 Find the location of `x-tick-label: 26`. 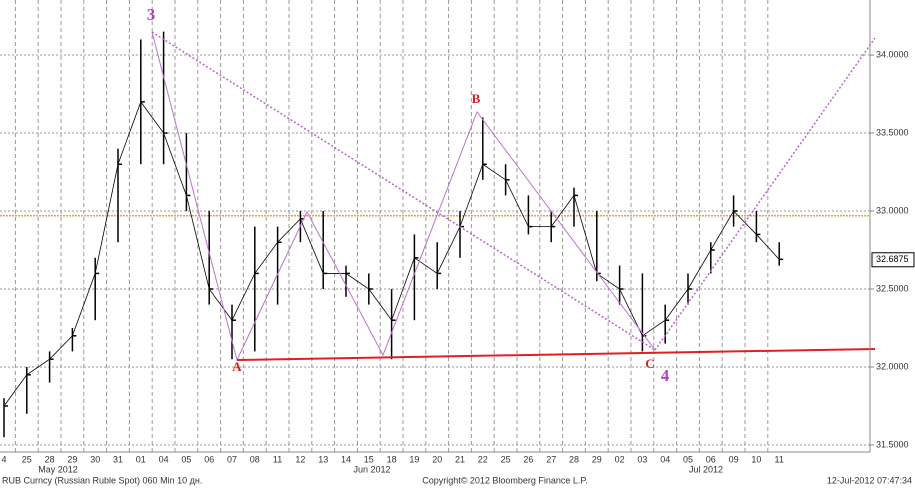

x-tick-label: 26 is located at coordinates (528, 459).